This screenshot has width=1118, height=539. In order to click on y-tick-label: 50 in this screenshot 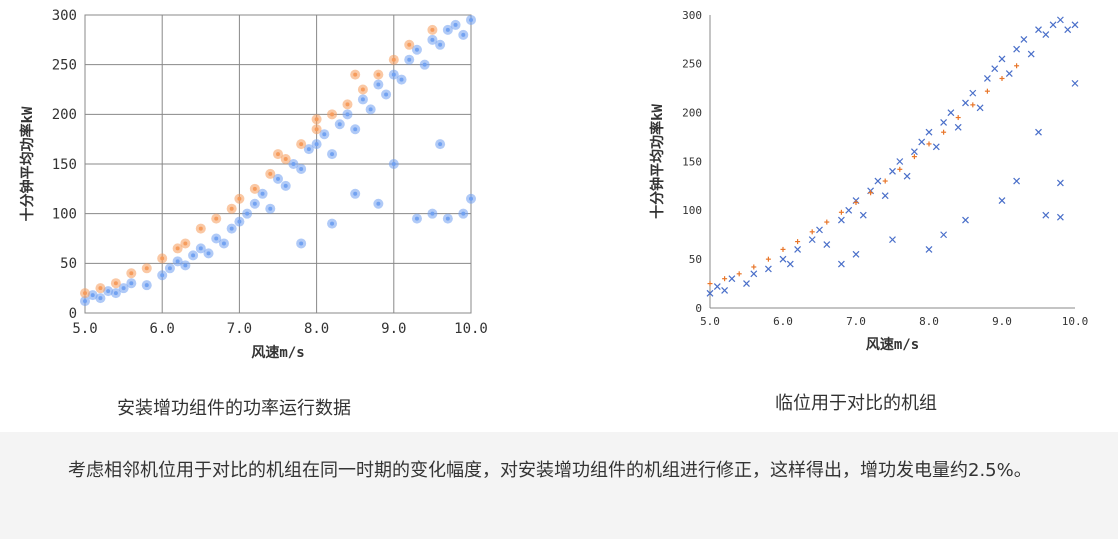, I will do `click(68, 264)`.